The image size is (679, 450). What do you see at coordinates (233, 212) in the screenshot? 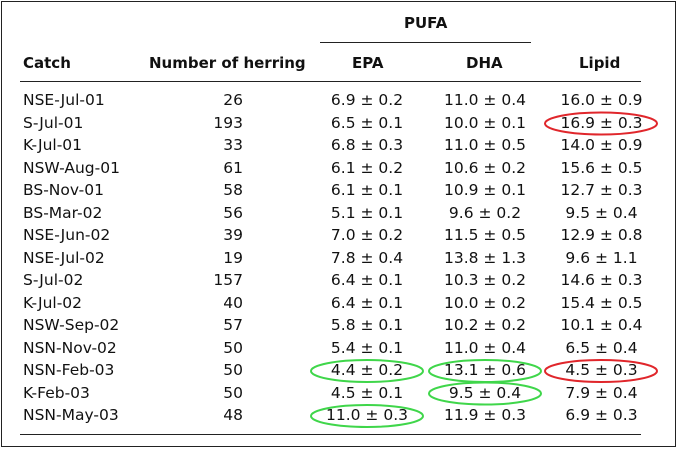
I see `herring-count-cell: 56` at bounding box center [233, 212].